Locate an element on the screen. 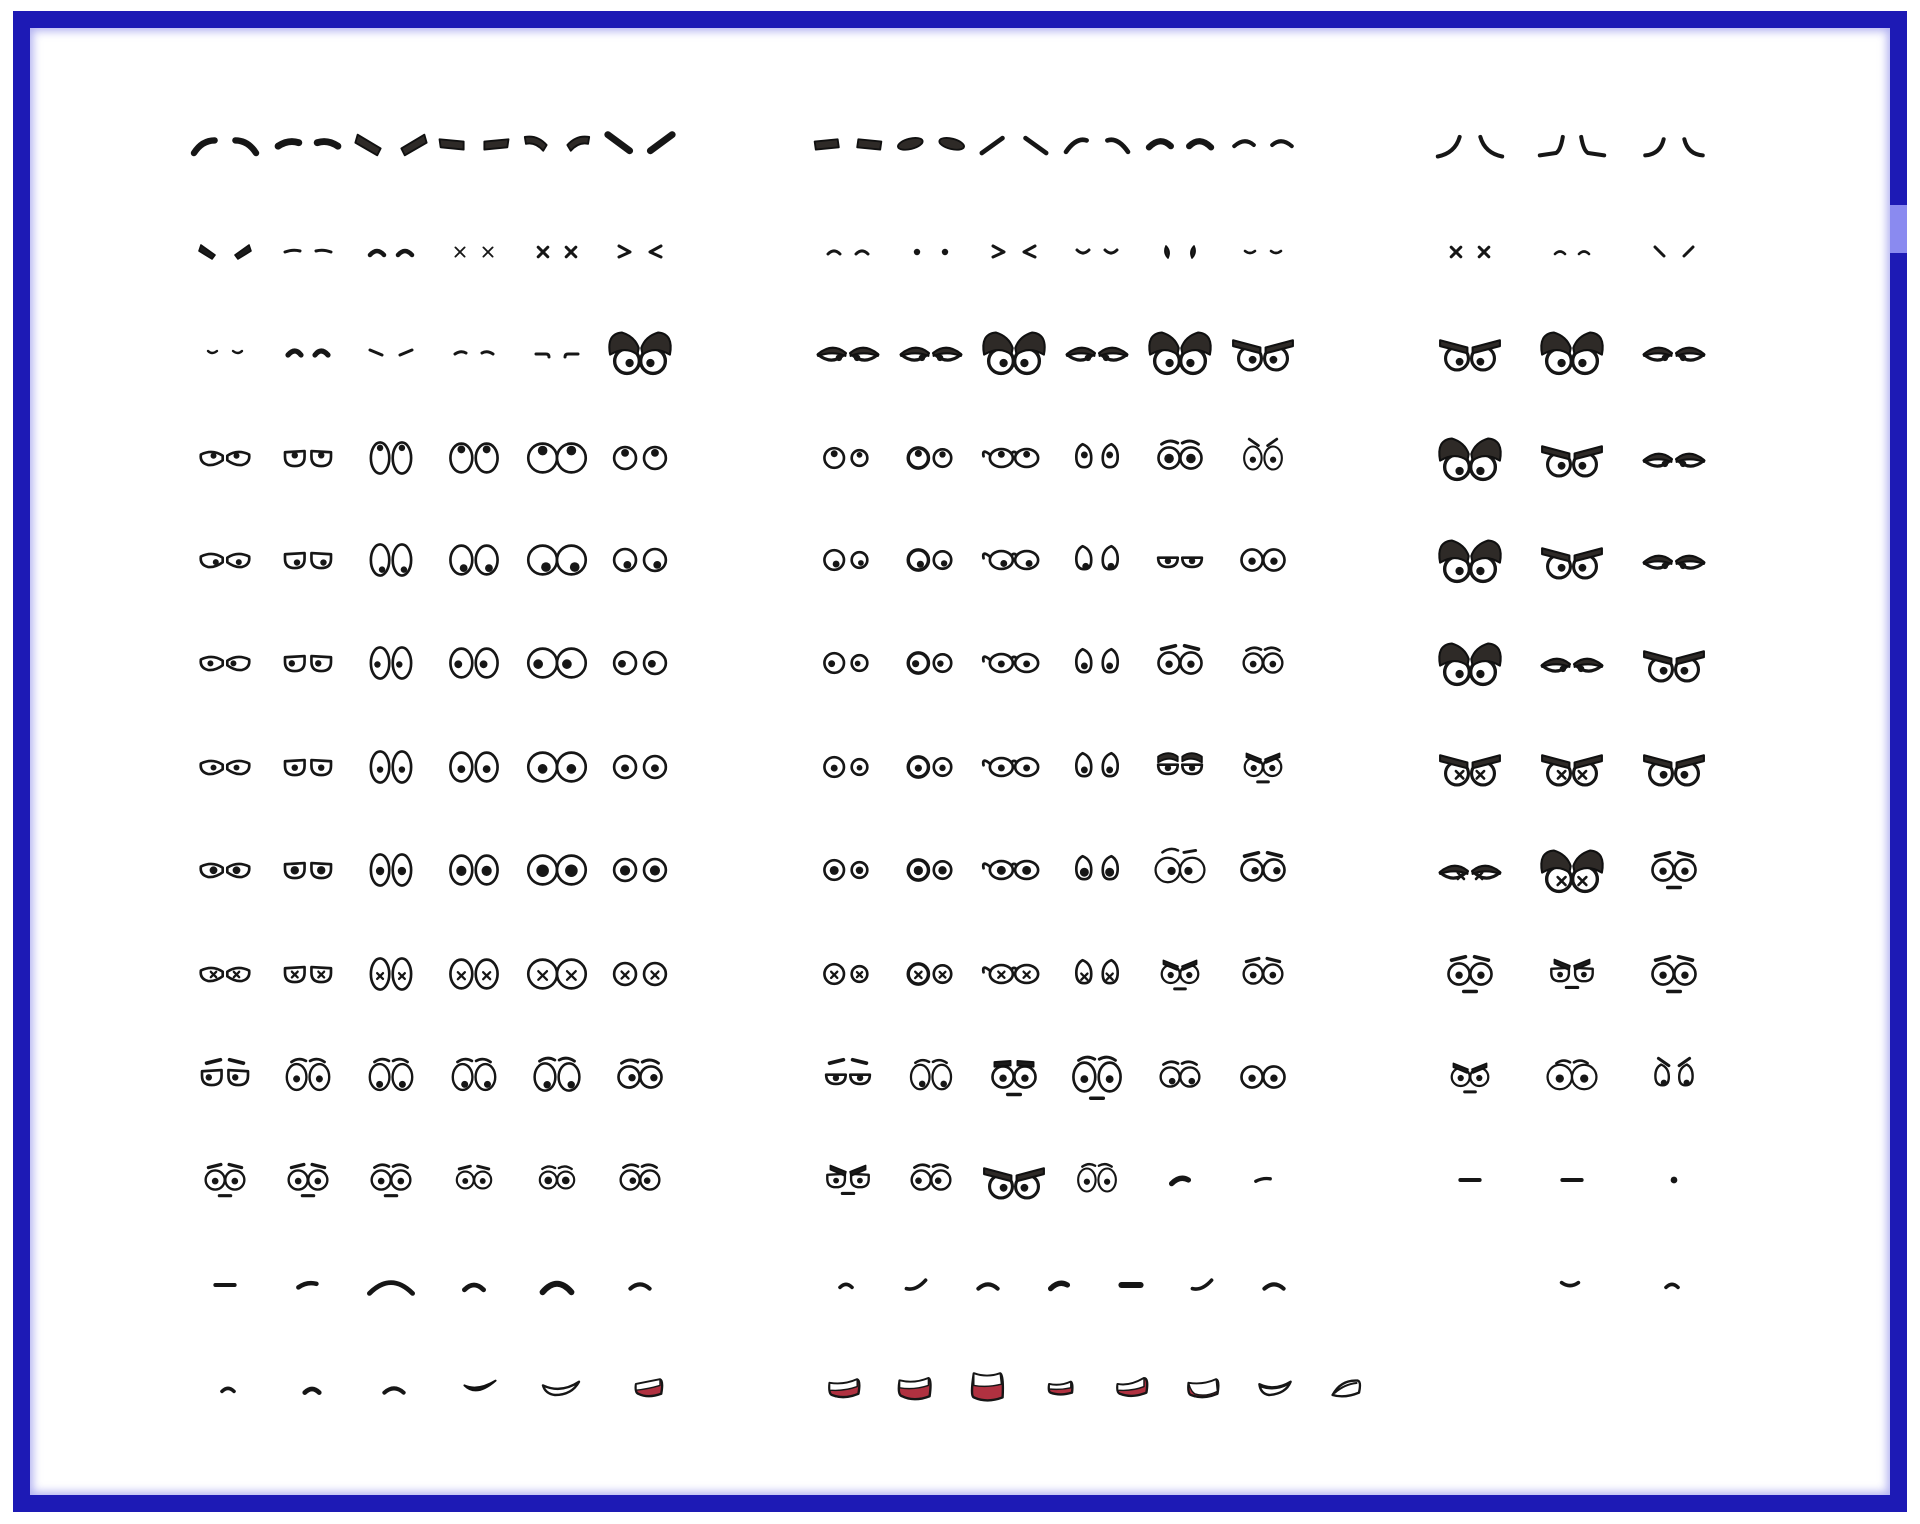  sprite-mouth-open2 is located at coordinates (844, 1389).